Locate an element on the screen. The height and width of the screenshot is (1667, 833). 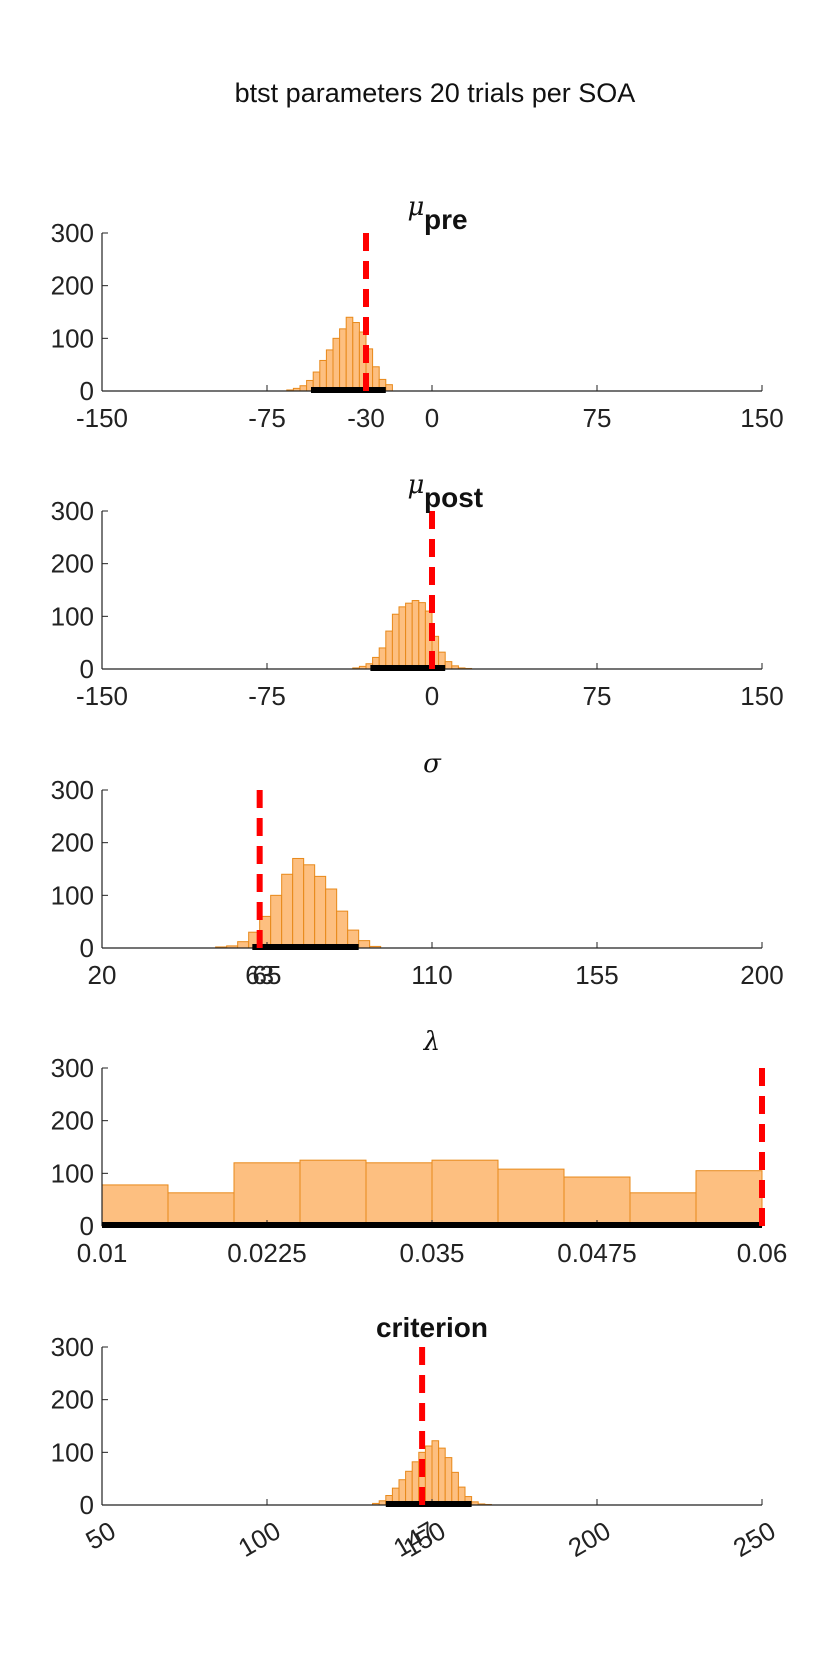
x-tick-label: 63 is located at coordinates (259, 975).